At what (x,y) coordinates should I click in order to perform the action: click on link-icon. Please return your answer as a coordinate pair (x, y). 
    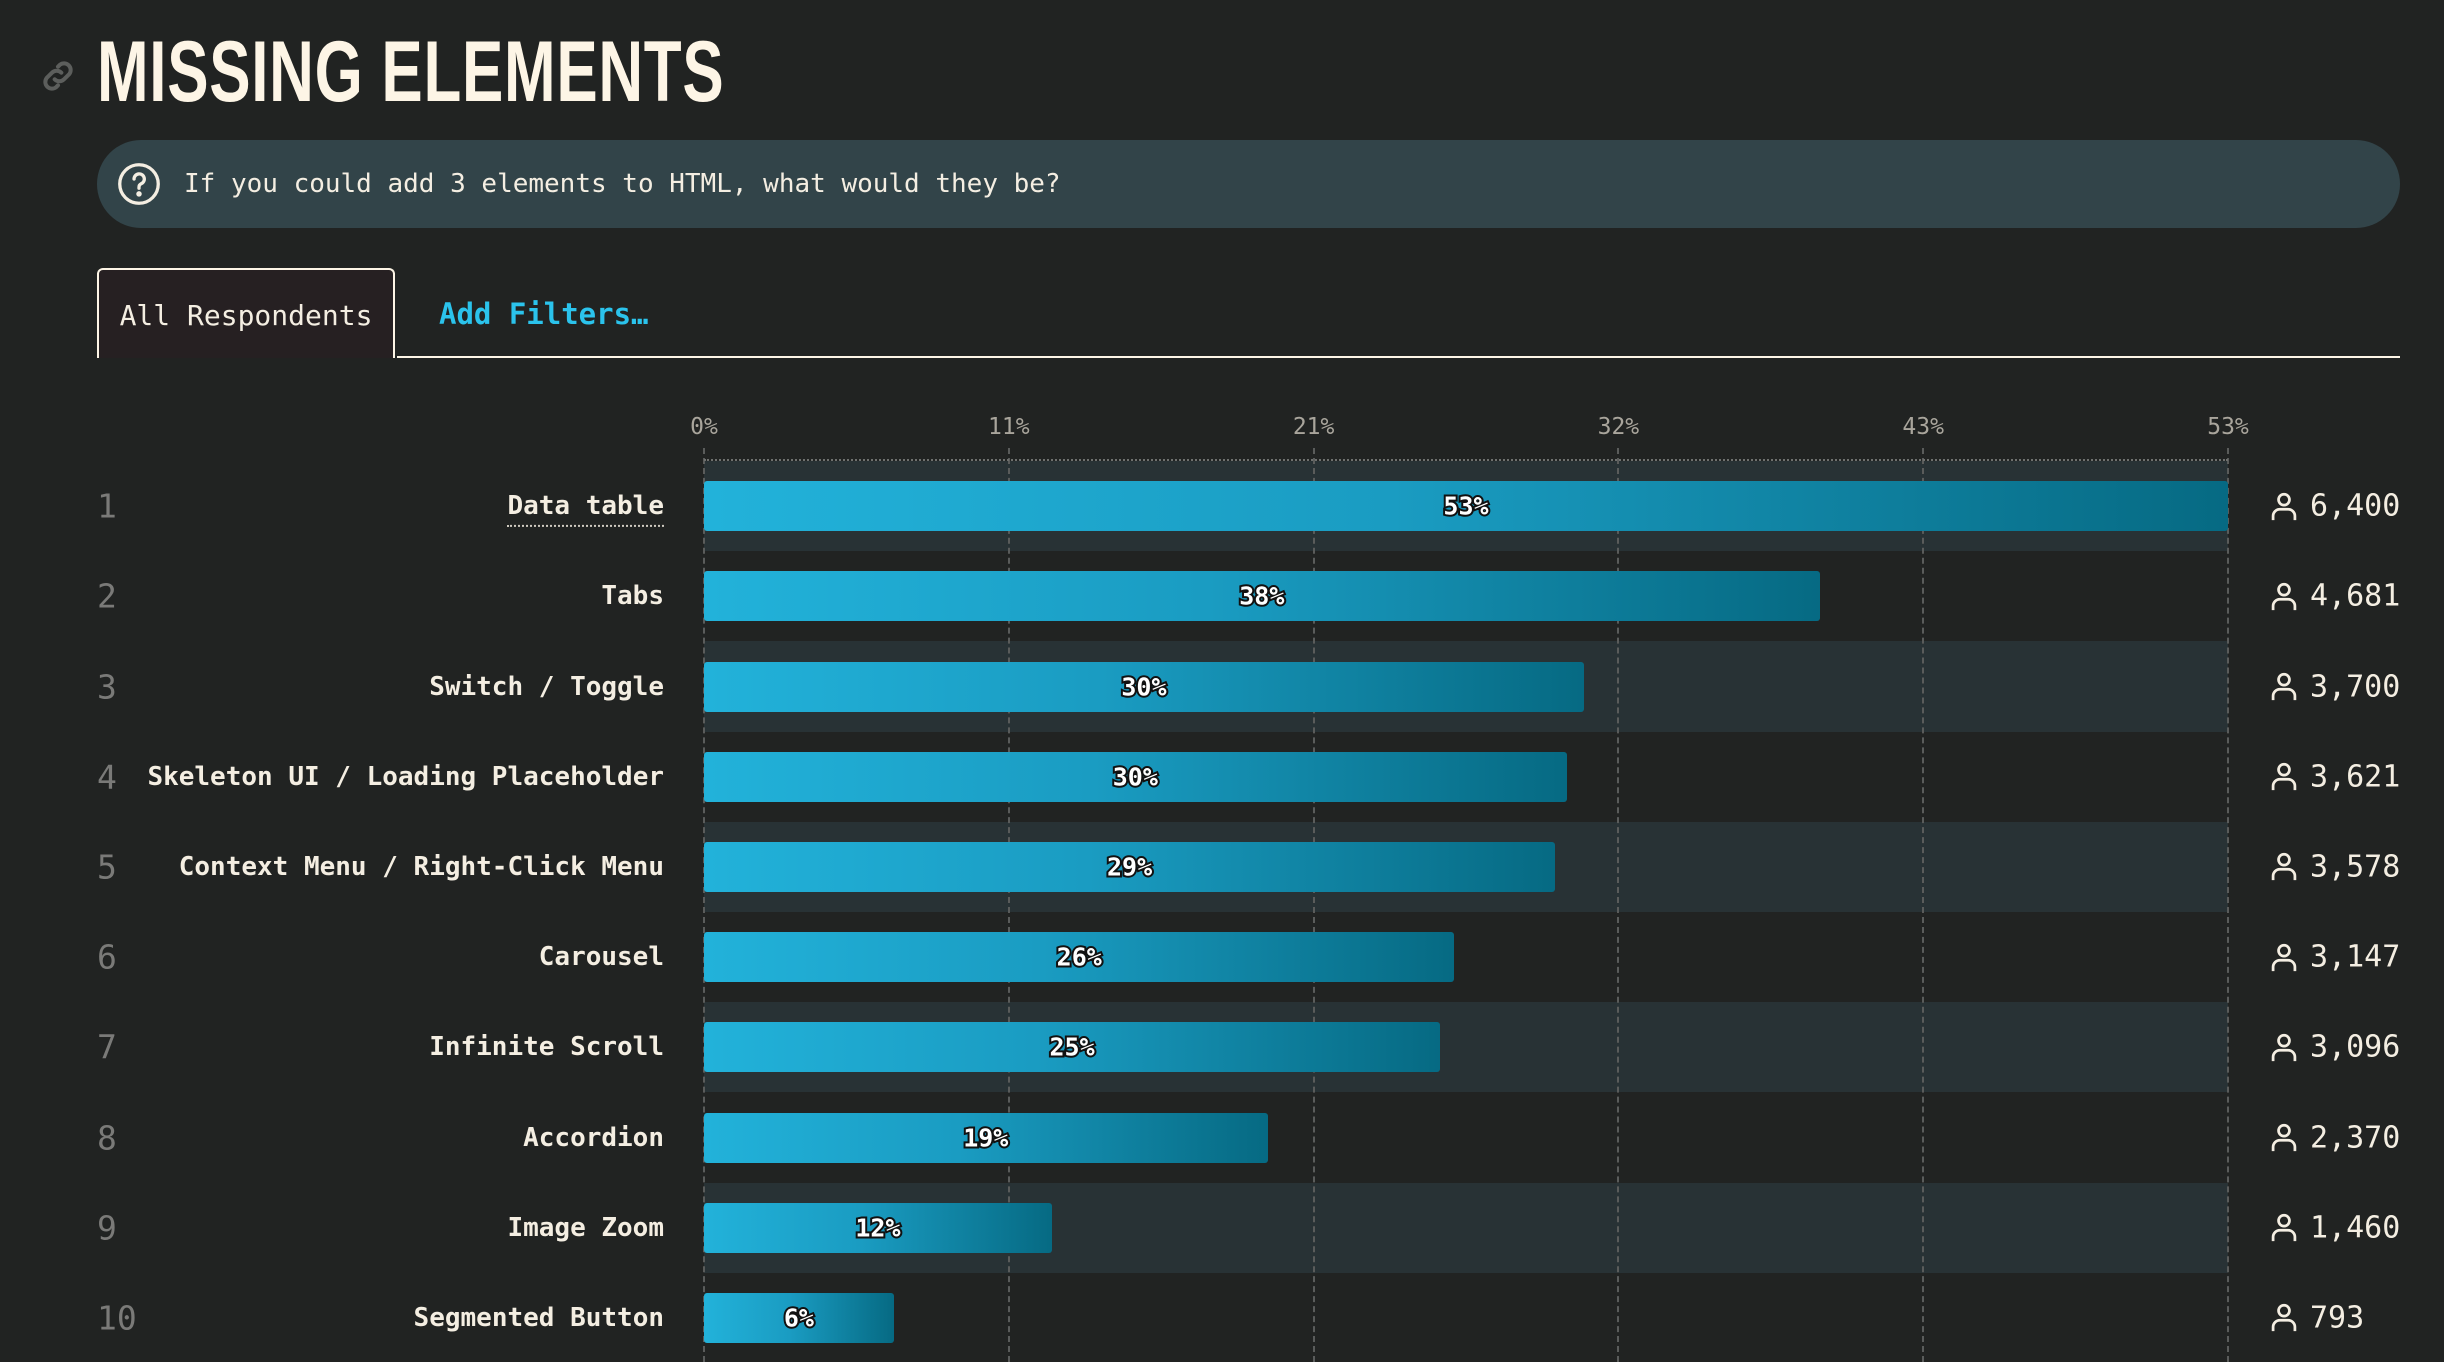
    Looking at the image, I should click on (58, 76).